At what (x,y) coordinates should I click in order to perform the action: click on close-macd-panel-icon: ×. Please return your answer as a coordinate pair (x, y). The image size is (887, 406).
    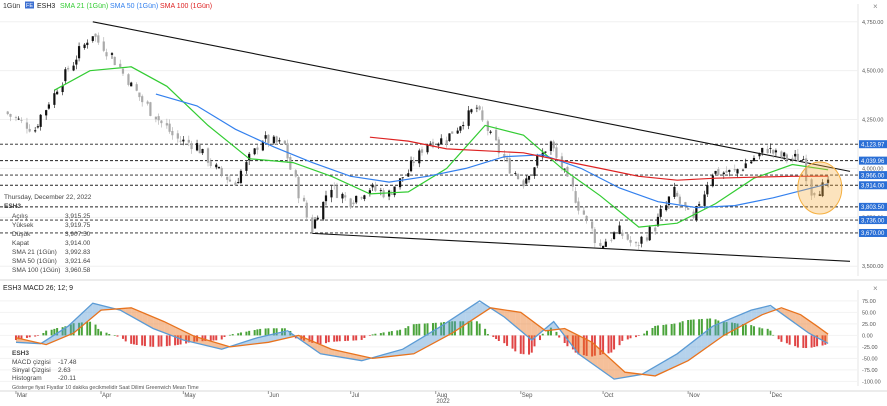
    Looking at the image, I should click on (875, 288).